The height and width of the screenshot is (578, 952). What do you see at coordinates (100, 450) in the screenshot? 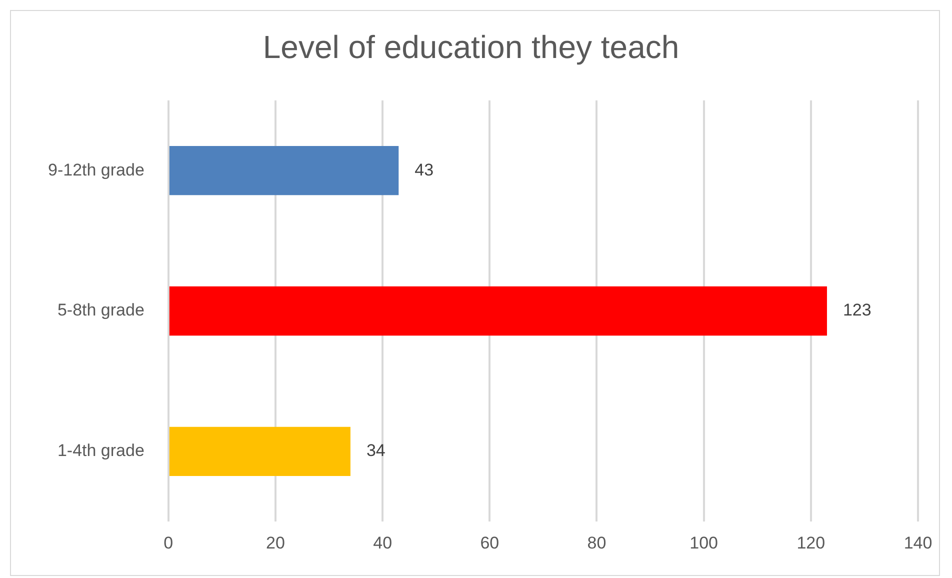
I see `y-tick-label: 1-4th grade` at bounding box center [100, 450].